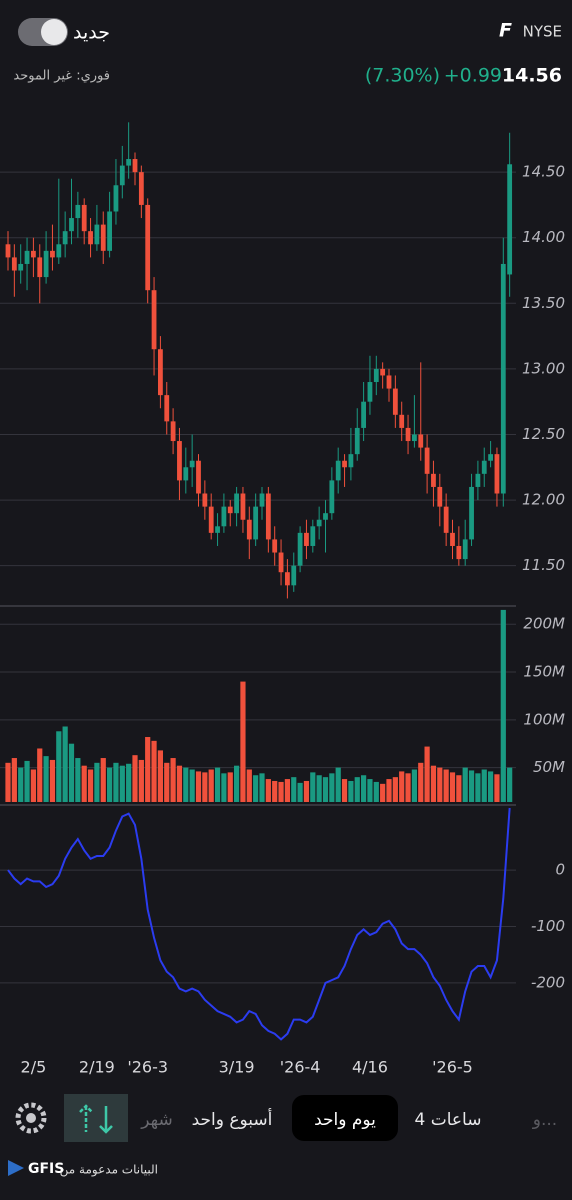 Image resolution: width=572 pixels, height=1200 pixels. What do you see at coordinates (544, 719) in the screenshot?
I see `y-tick-label: 100M` at bounding box center [544, 719].